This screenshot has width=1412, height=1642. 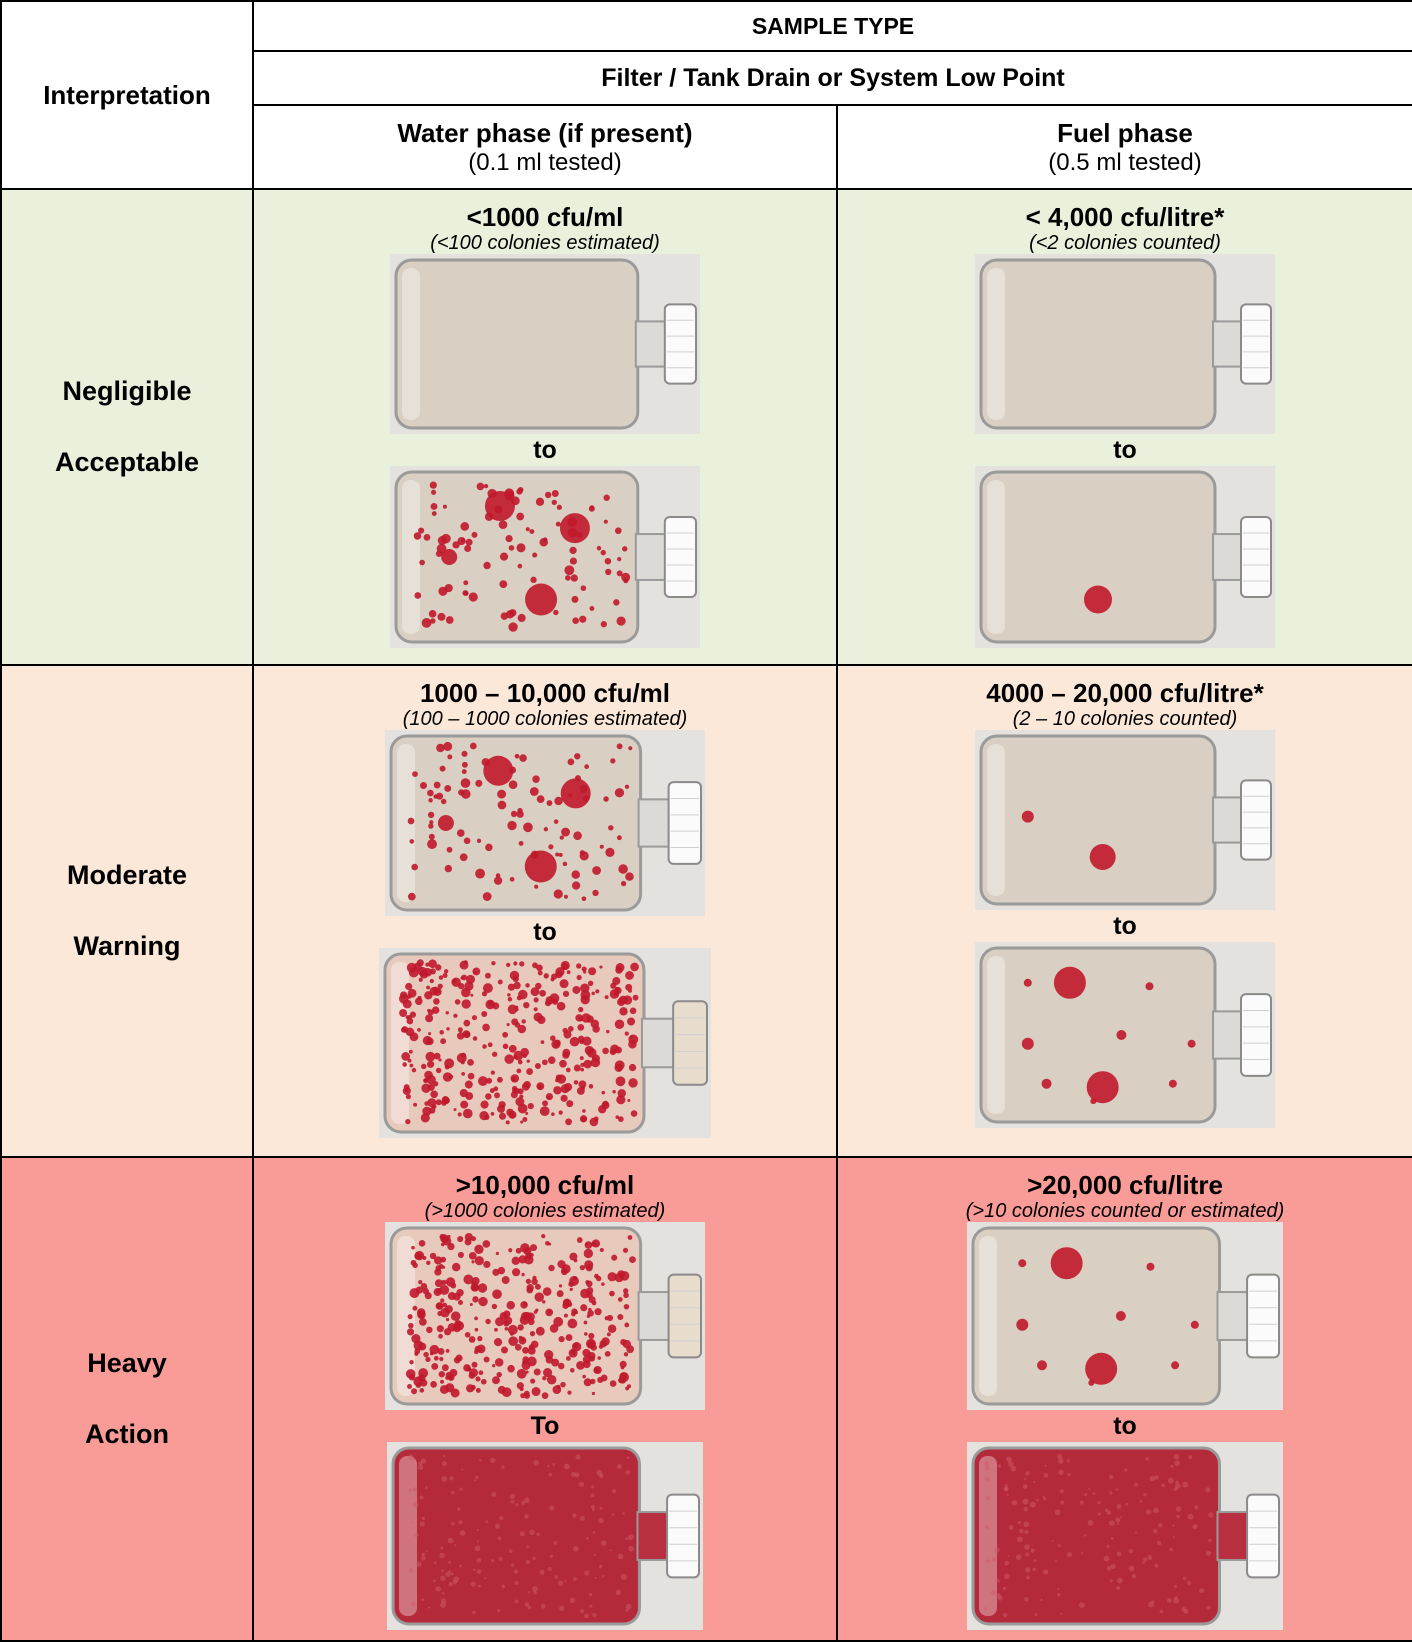 I want to click on fuel-phase-header: Fuel phase (0.5 ml tested), so click(x=1124, y=147).